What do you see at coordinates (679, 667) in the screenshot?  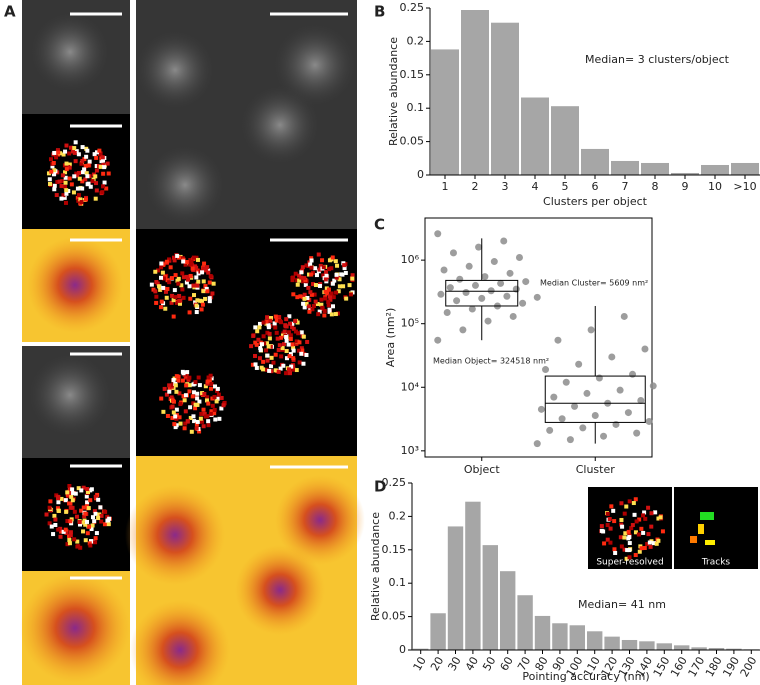 I see `x-tick-label: 160` at bounding box center [679, 667].